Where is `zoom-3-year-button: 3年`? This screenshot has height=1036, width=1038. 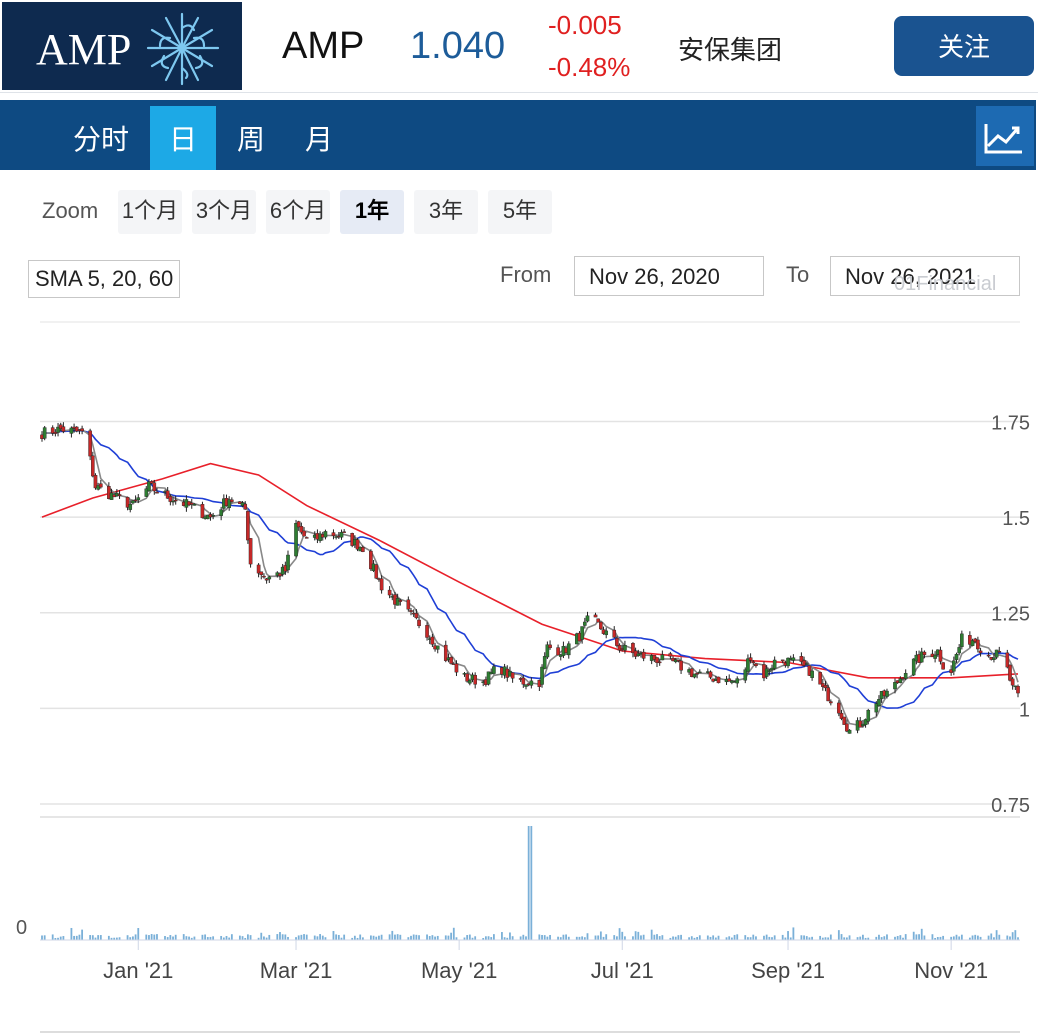
zoom-3-year-button: 3年 is located at coordinates (446, 212).